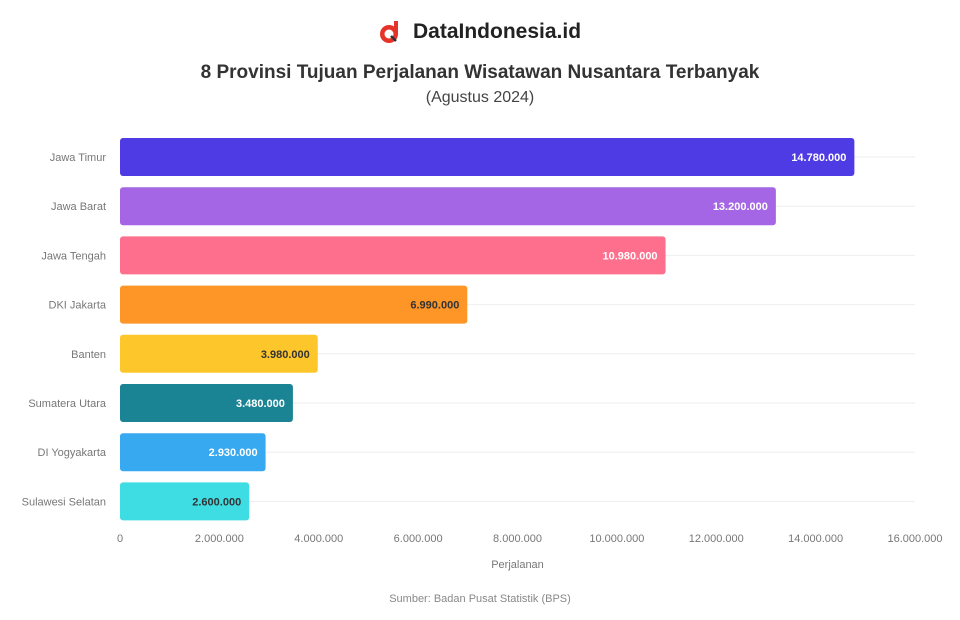  What do you see at coordinates (434, 306) in the screenshot?
I see `bar-value-label: 6.990.000` at bounding box center [434, 306].